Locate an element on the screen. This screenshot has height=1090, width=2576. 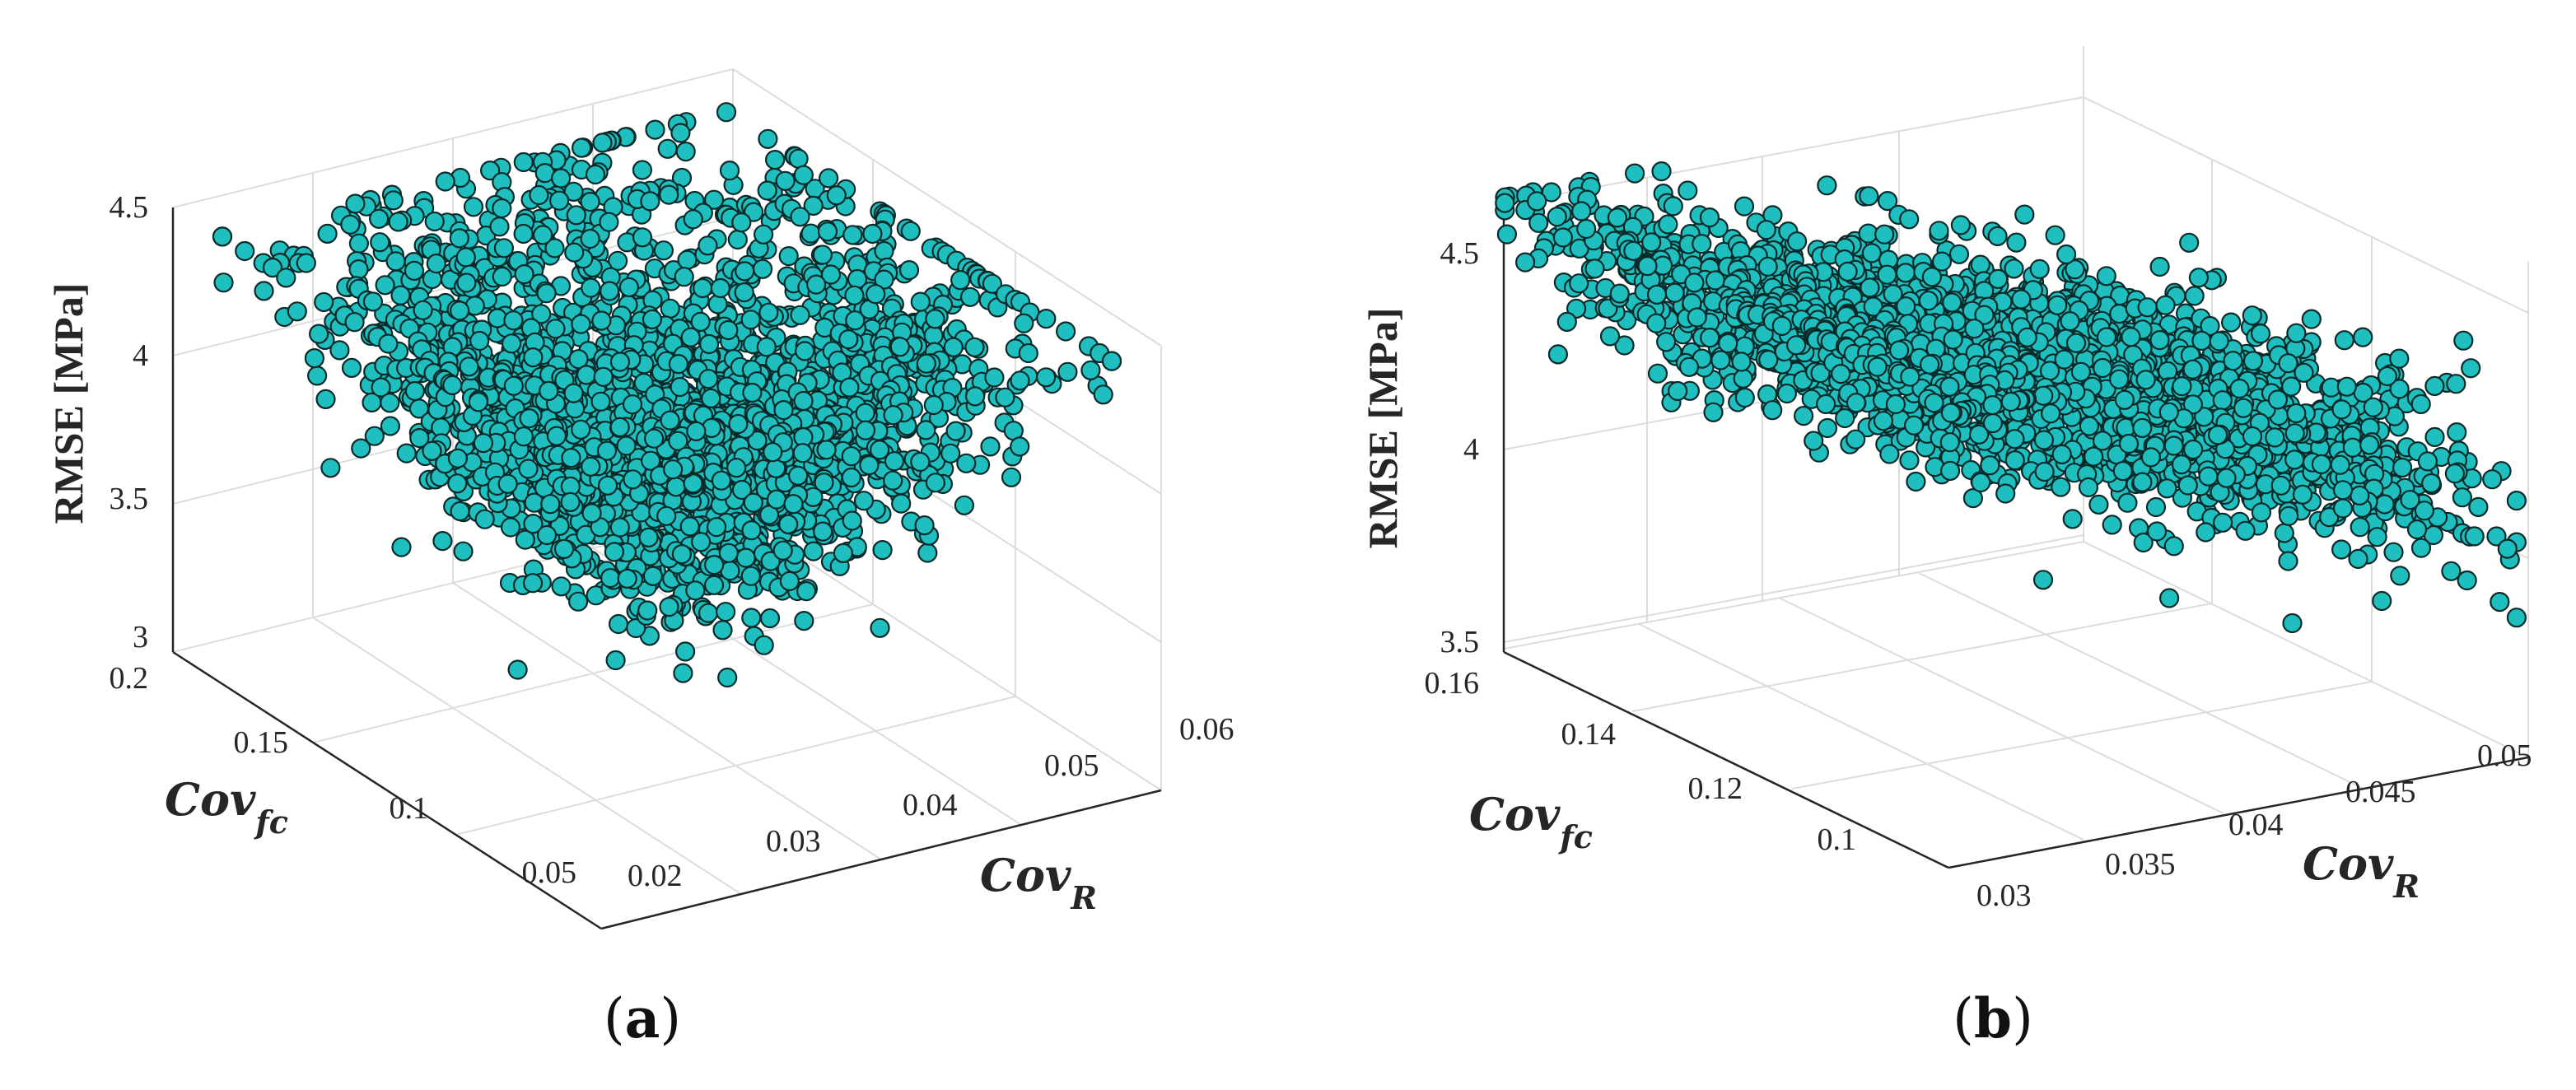
panel-a-ylabel: Covfc is located at coordinates (226, 807).